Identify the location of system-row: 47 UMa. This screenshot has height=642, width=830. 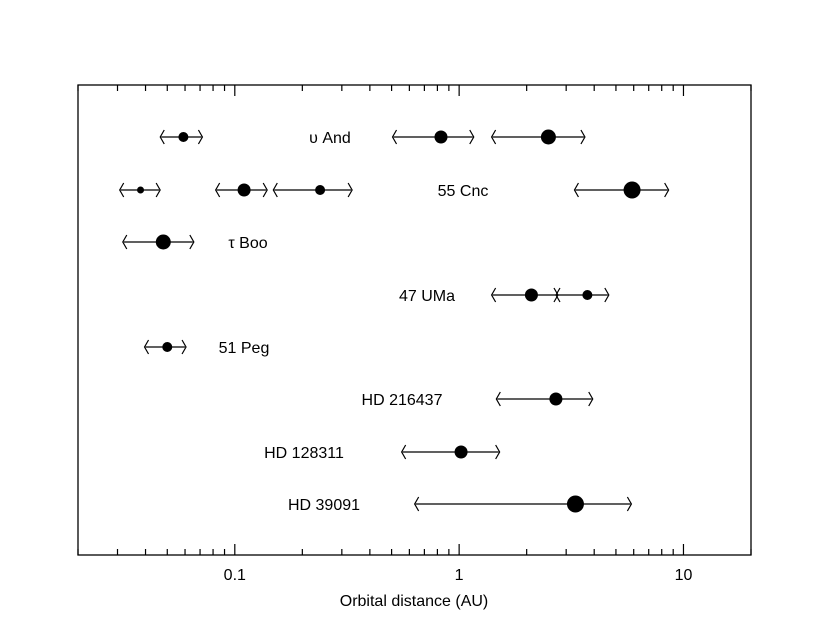
(504, 296).